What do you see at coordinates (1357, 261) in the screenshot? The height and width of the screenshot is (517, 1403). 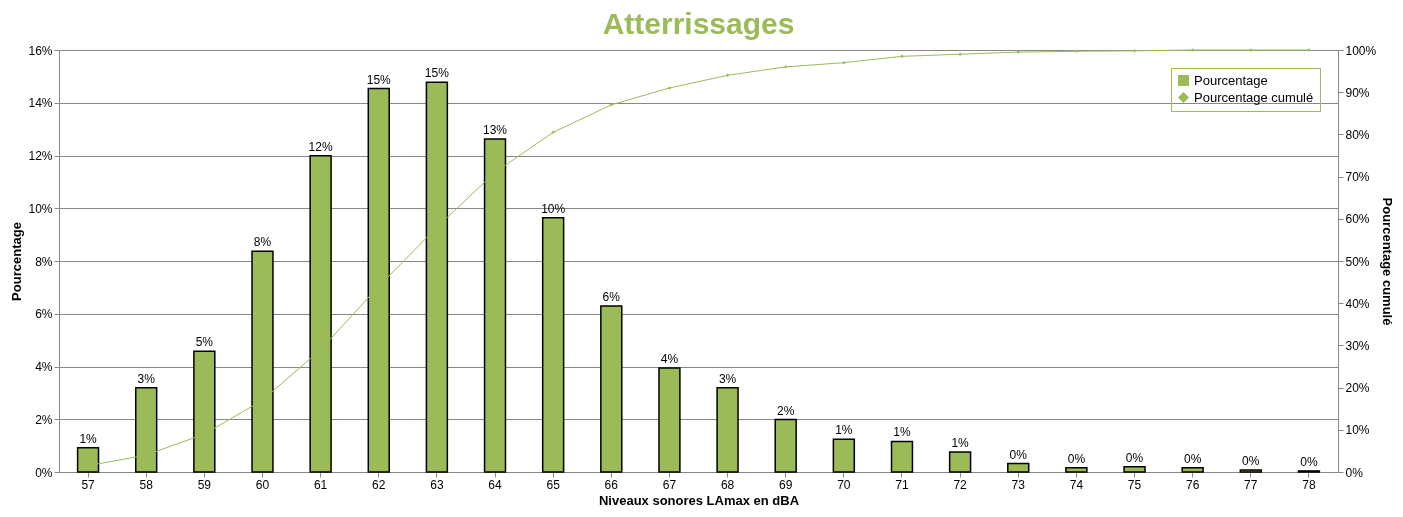 I see `y2-tick-label: 50%` at bounding box center [1357, 261].